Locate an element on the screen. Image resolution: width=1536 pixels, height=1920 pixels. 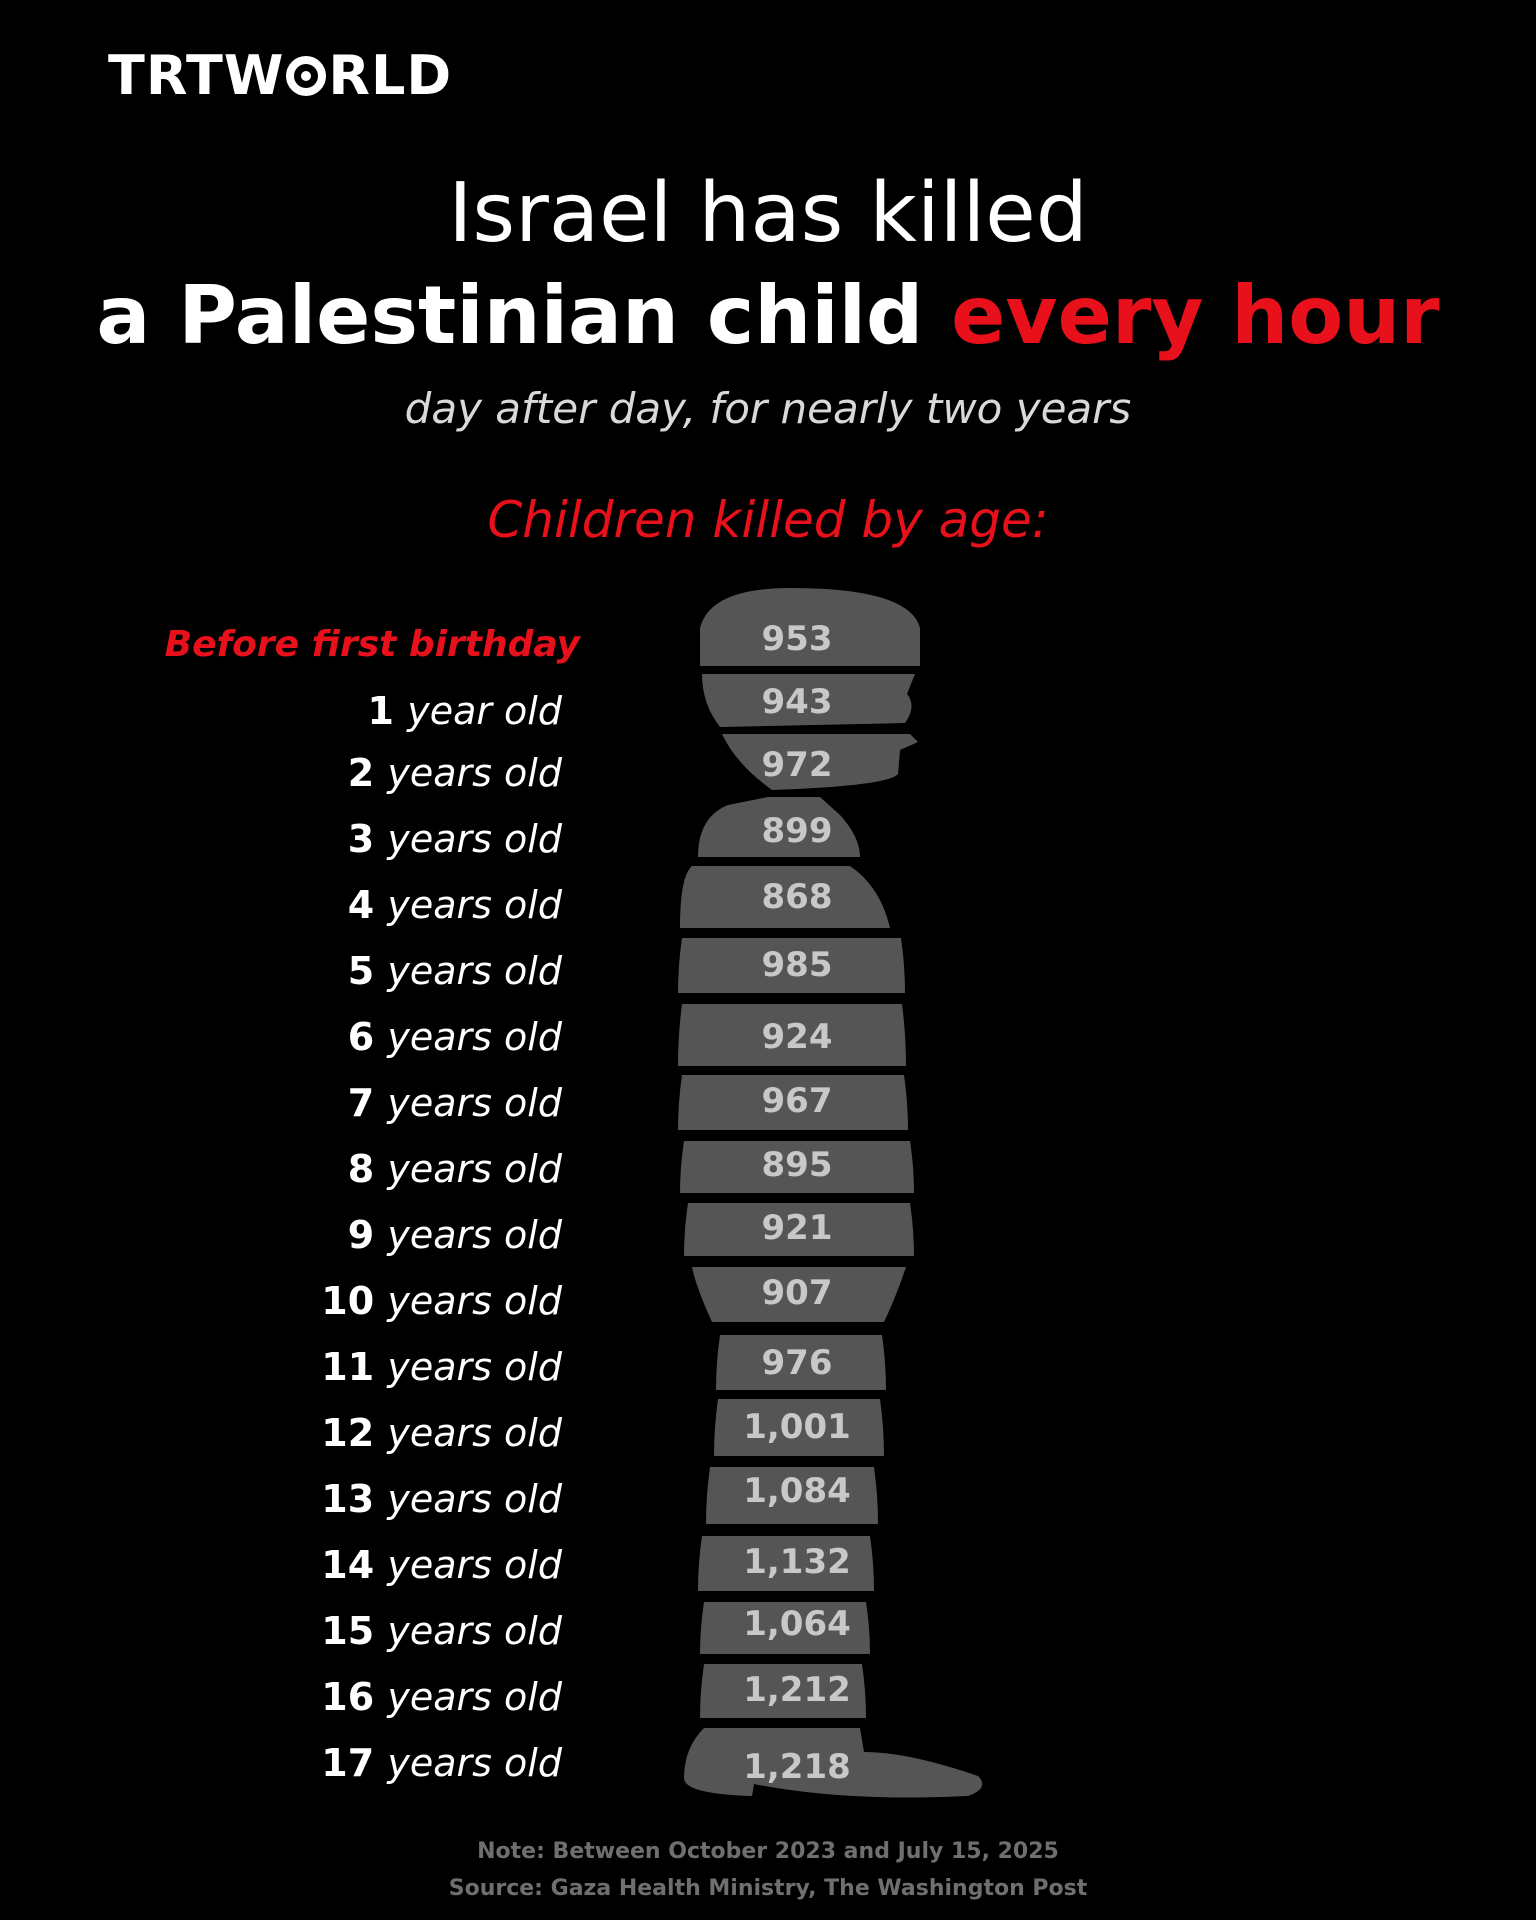
age-band-14: 1,132 14 years old is located at coordinates (597, 1563).